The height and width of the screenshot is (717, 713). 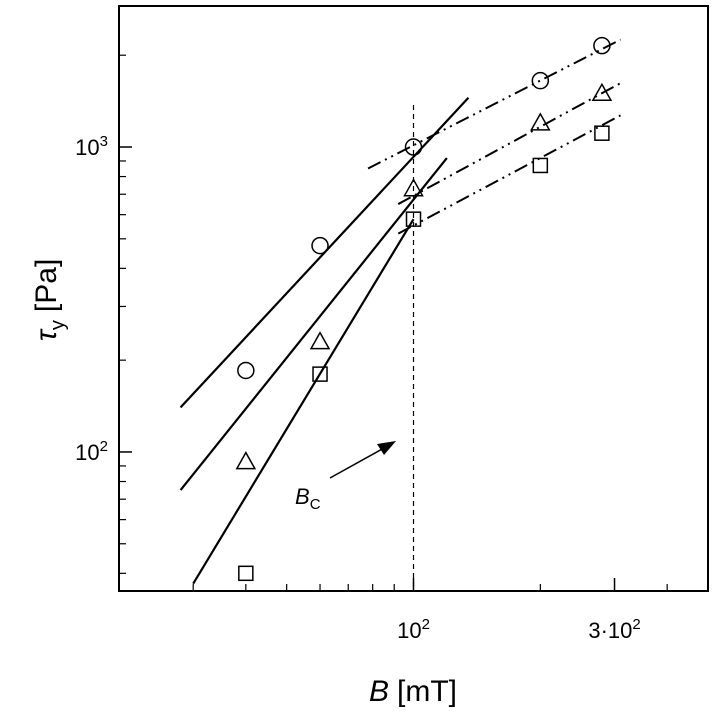 I want to click on critical-field-label: BC, so click(x=308, y=498).